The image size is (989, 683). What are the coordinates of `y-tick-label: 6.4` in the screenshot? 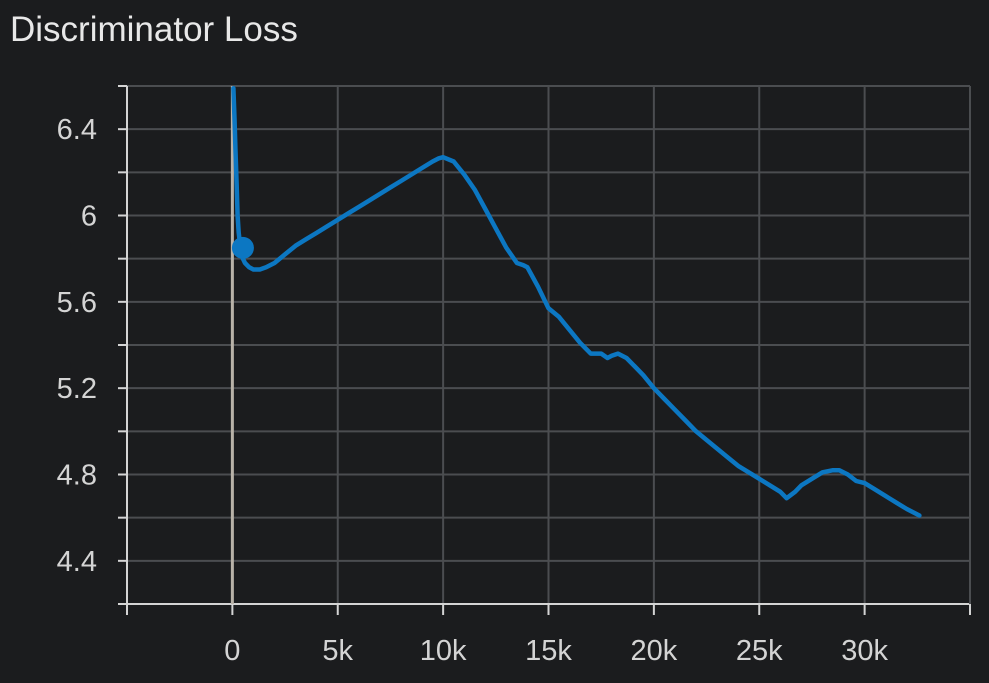 It's located at (77, 130).